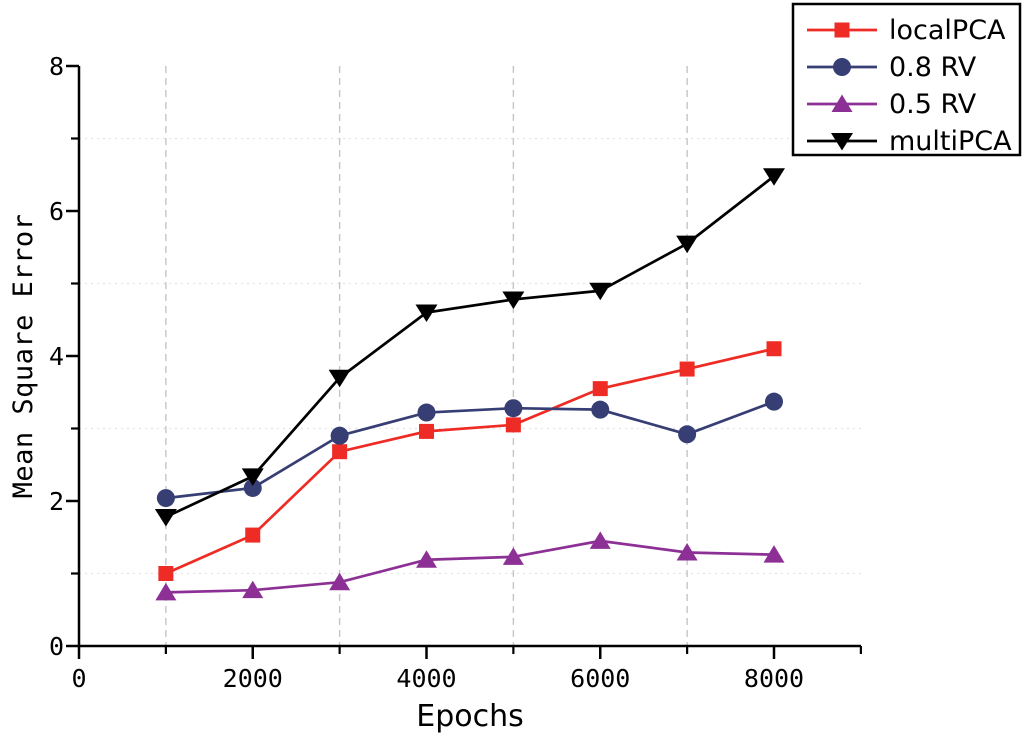 Image resolution: width=1024 pixels, height=737 pixels. I want to click on legend-triangle-up-icon, so click(842, 103).